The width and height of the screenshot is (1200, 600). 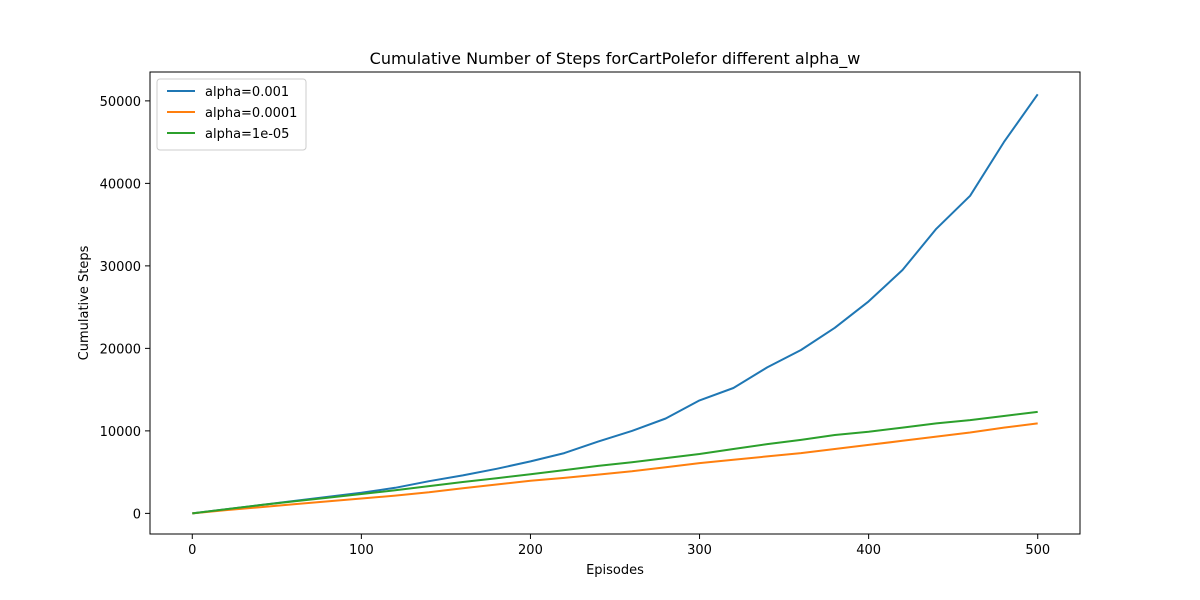 I want to click on legend: alpha=0.001 alpha=0.0001 alpha=1e-05, so click(x=231, y=114).